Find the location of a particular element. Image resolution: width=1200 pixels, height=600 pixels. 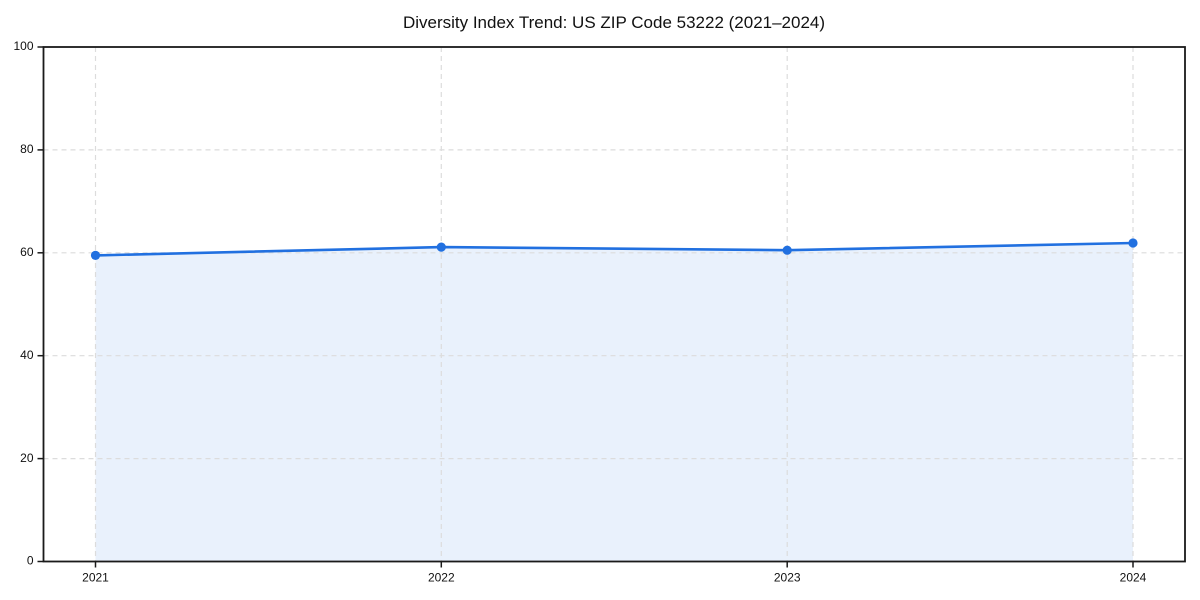

x-tick-label: 2021 is located at coordinates (95, 578).